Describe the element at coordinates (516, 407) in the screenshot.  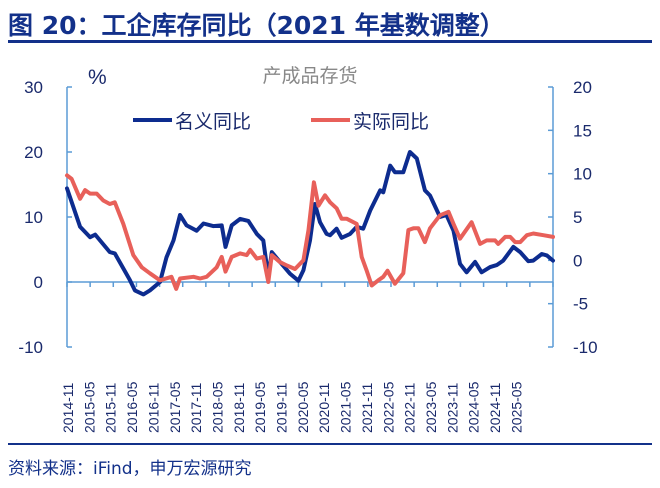
I see `x-tick-label: 2025-05` at that location.